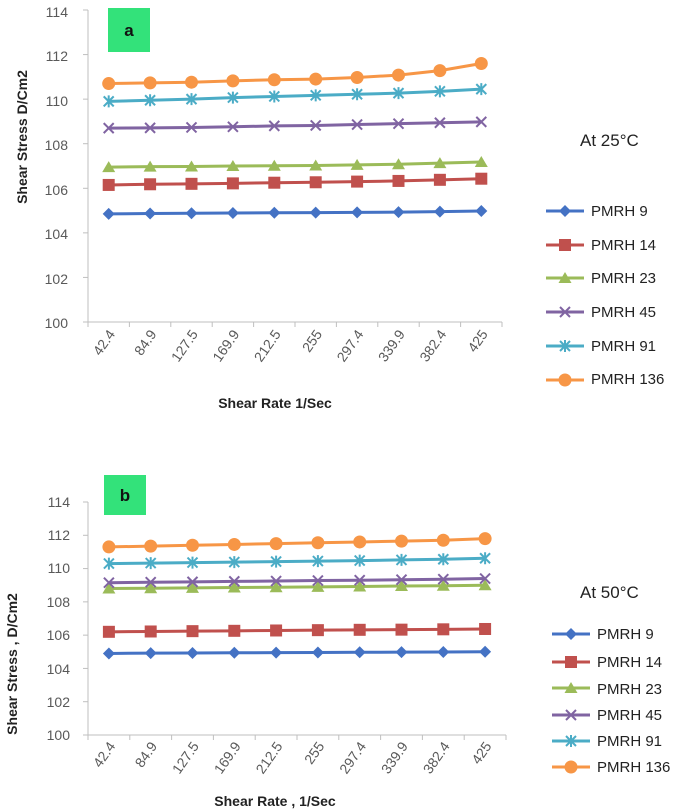 This screenshot has height=812, width=685. Describe the element at coordinates (275, 801) in the screenshot. I see `panel-b-x-axis-title: Shear Rate , 1/Sec` at that location.